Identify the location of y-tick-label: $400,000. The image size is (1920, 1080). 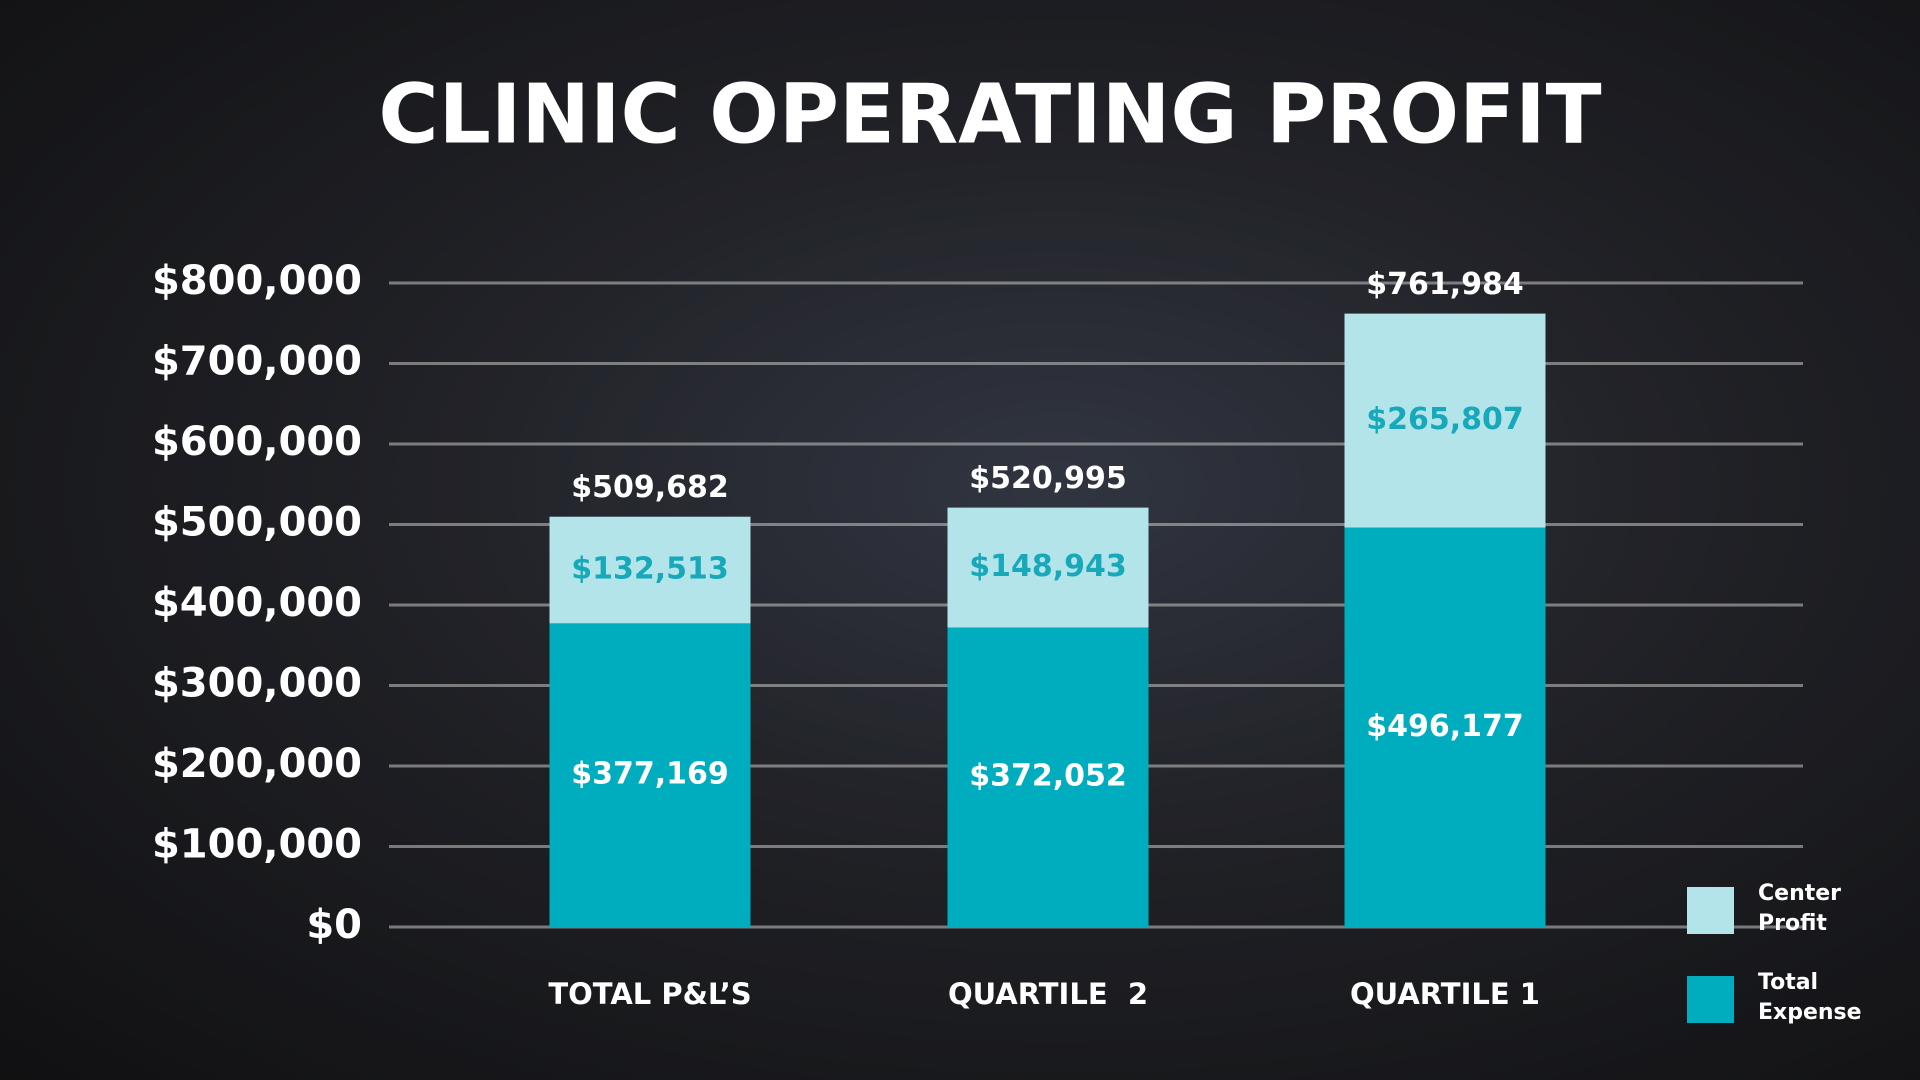
(257, 603).